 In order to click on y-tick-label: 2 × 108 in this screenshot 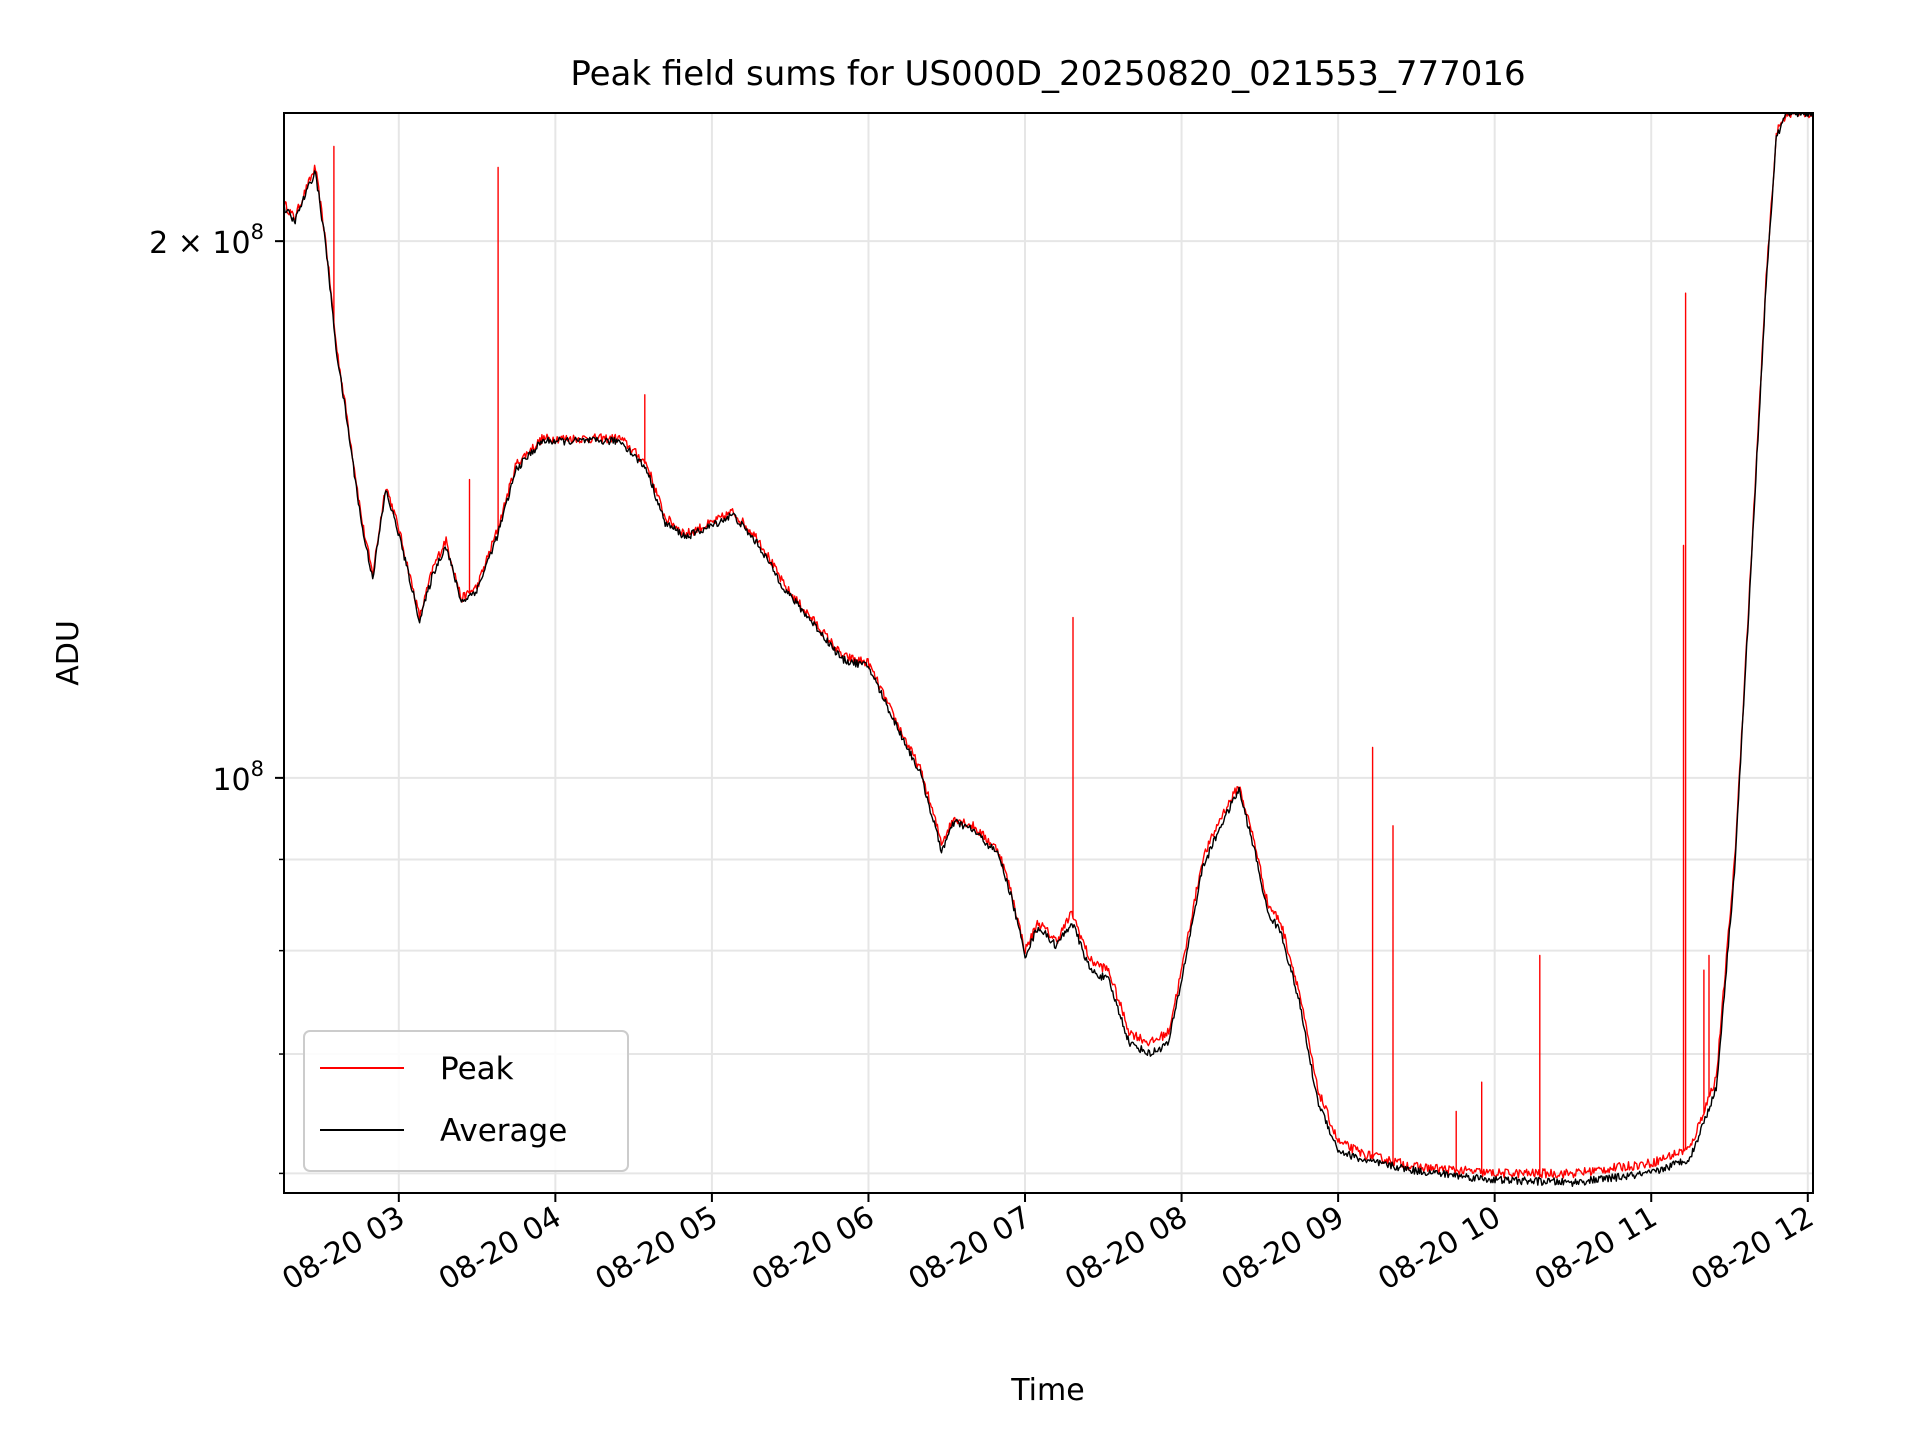, I will do `click(206, 240)`.